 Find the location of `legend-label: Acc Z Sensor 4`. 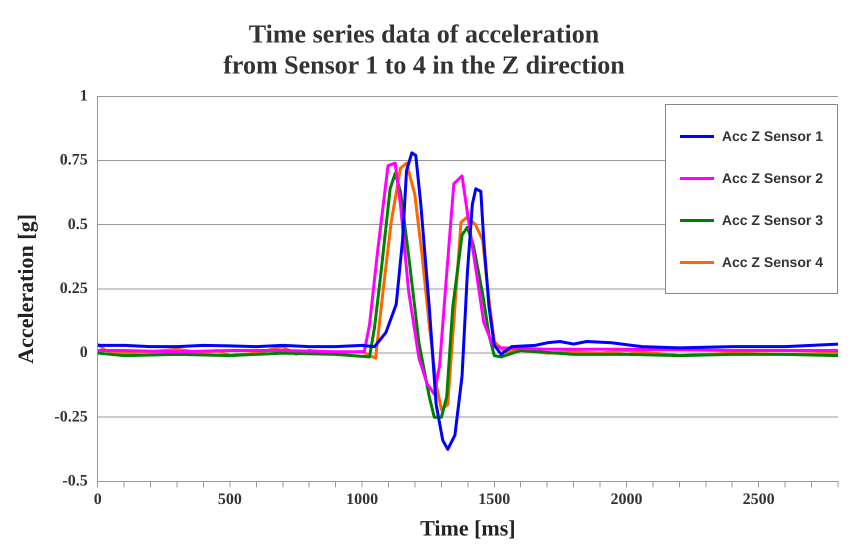

legend-label: Acc Z Sensor 4 is located at coordinates (772, 262).